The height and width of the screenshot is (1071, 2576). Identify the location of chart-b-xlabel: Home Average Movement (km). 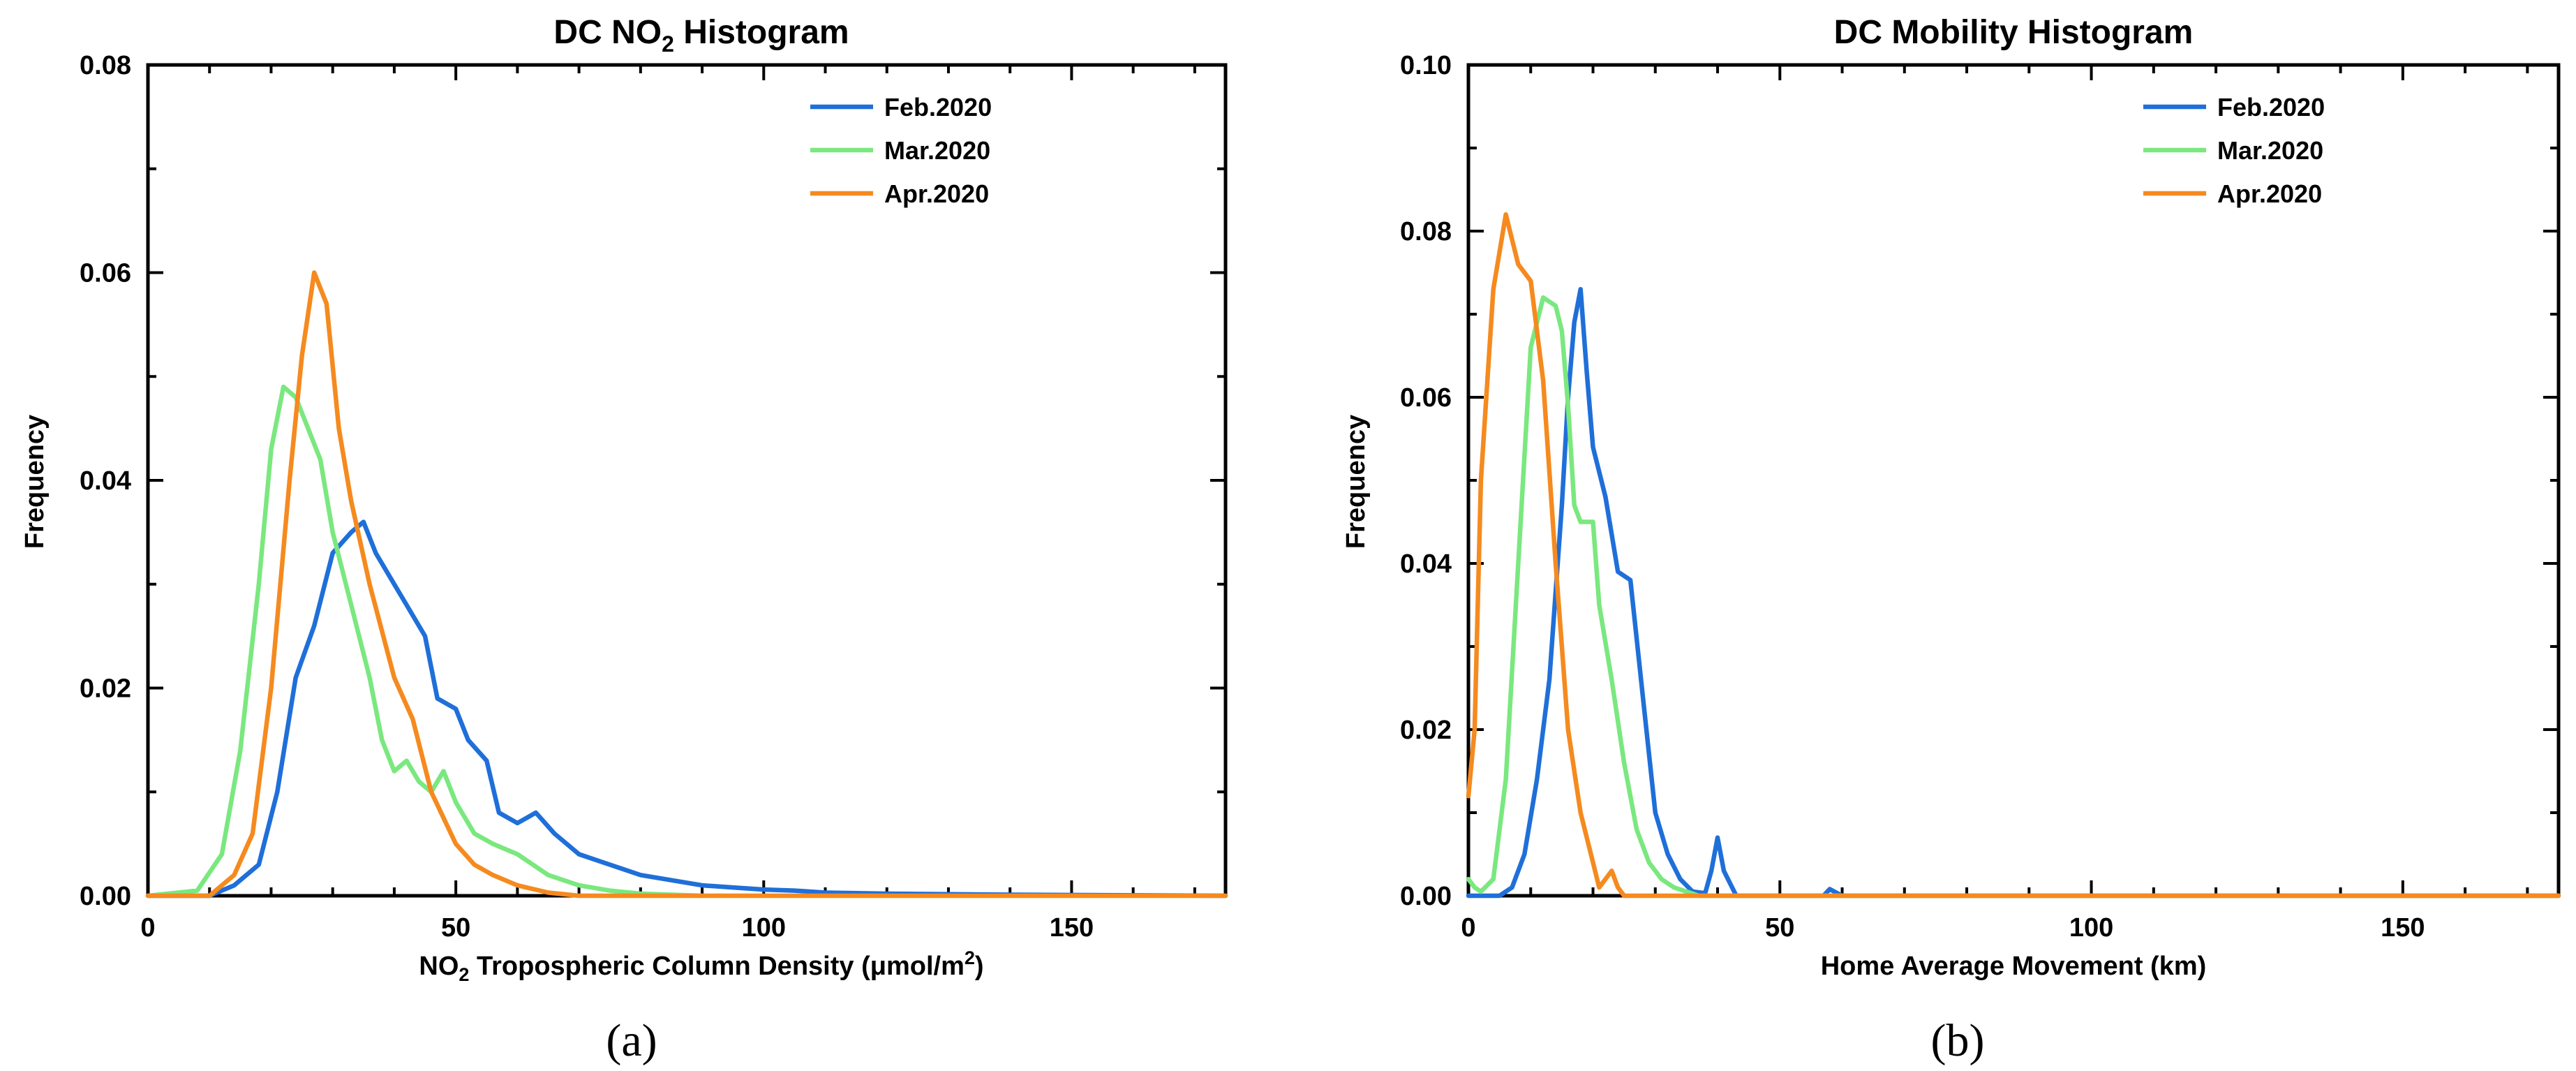
(2014, 967).